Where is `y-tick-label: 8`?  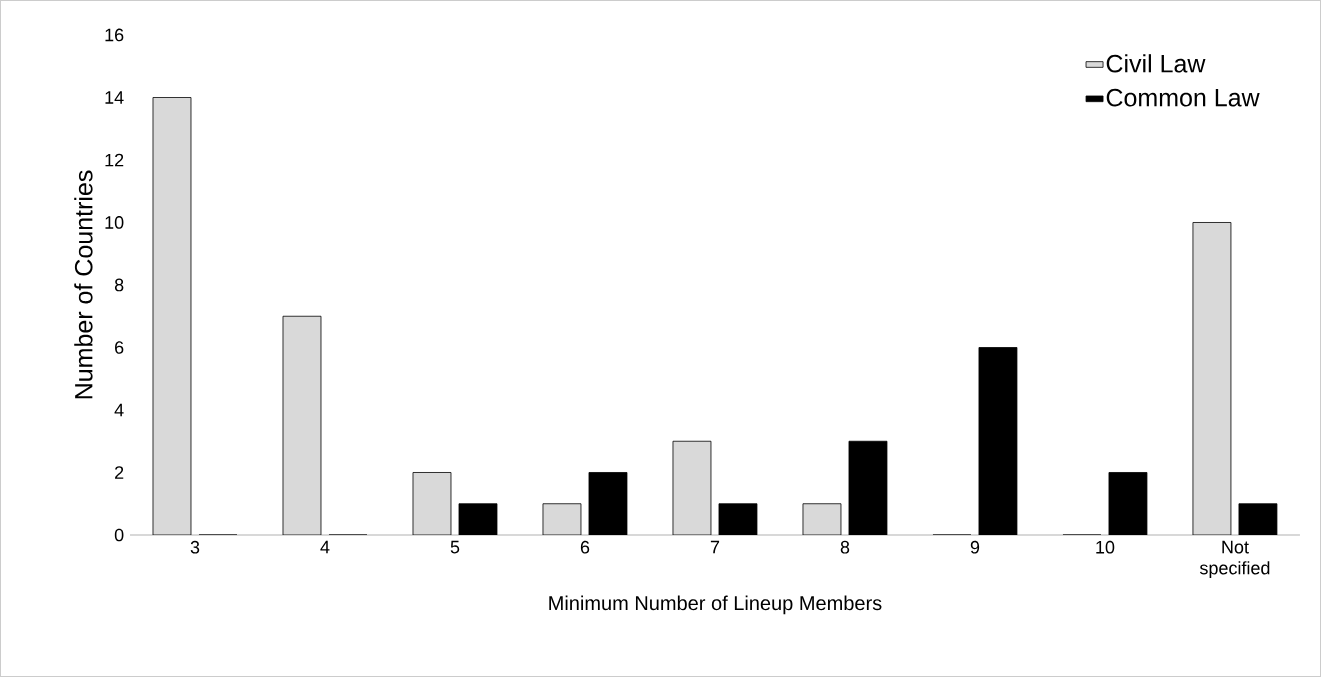
y-tick-label: 8 is located at coordinates (119, 285).